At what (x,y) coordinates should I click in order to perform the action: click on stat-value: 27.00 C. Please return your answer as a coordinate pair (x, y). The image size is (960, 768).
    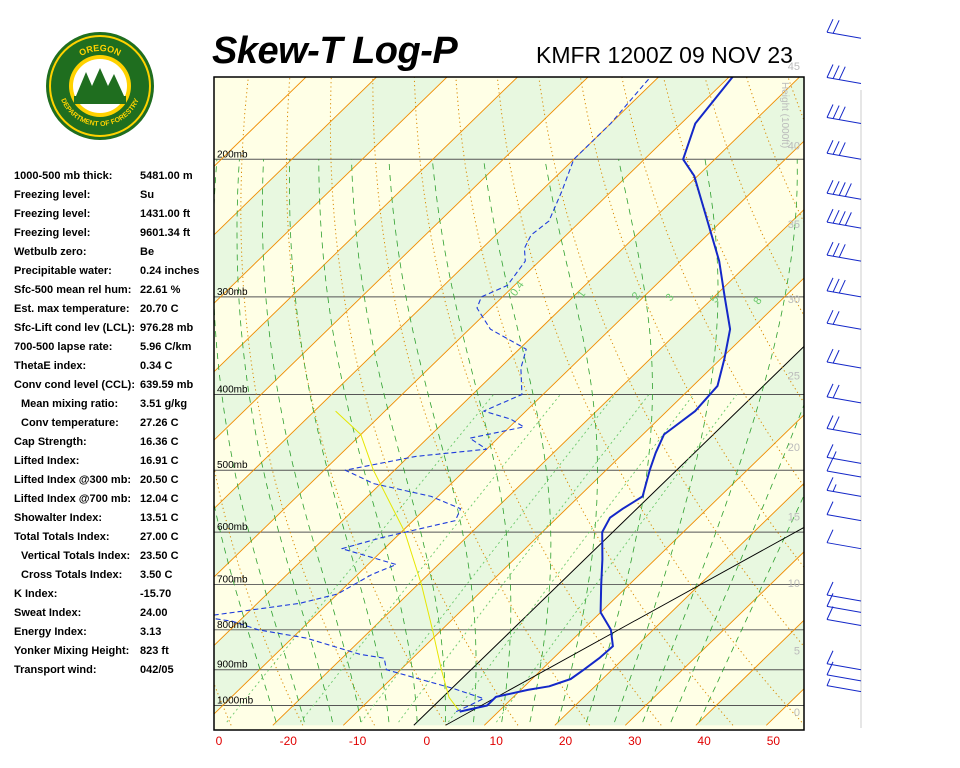
    Looking at the image, I should click on (159, 537).